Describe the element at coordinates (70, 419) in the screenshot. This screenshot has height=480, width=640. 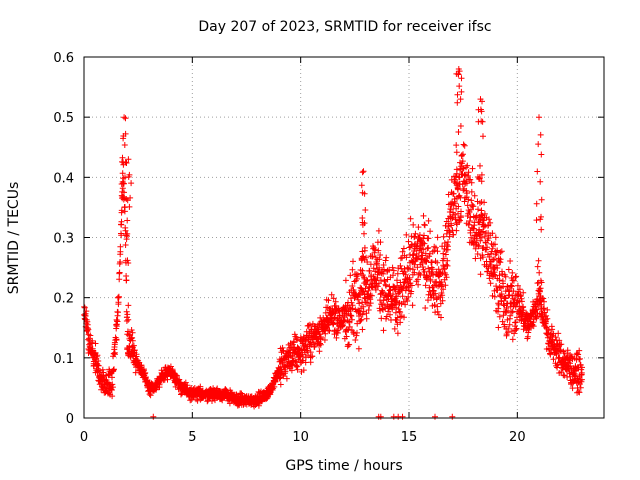
I see `y-tick-label: 0` at that location.